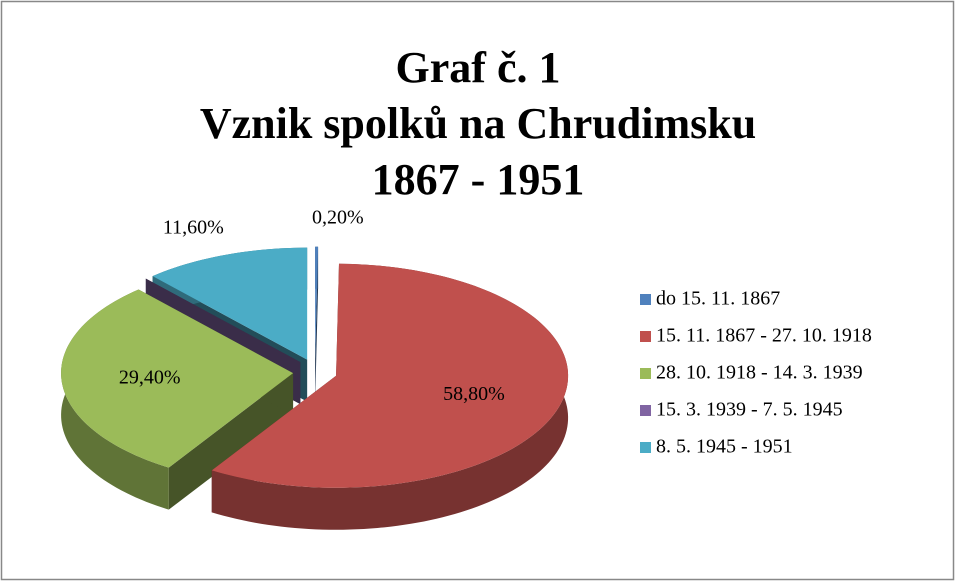 This screenshot has width=955, height=581. I want to click on legend-label: 28. 10. 1918 - 14. 3. 1939, so click(759, 373).